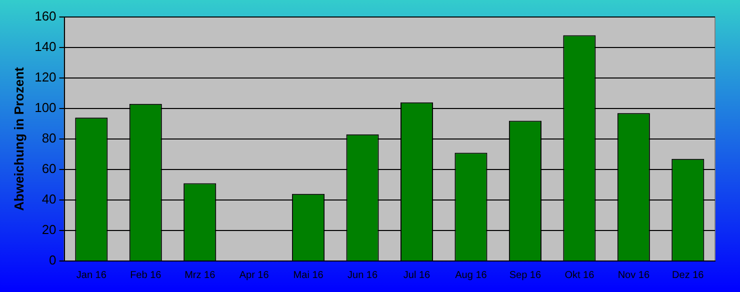 The height and width of the screenshot is (292, 740). Describe the element at coordinates (49, 230) in the screenshot. I see `y-tick-label: 20` at that location.